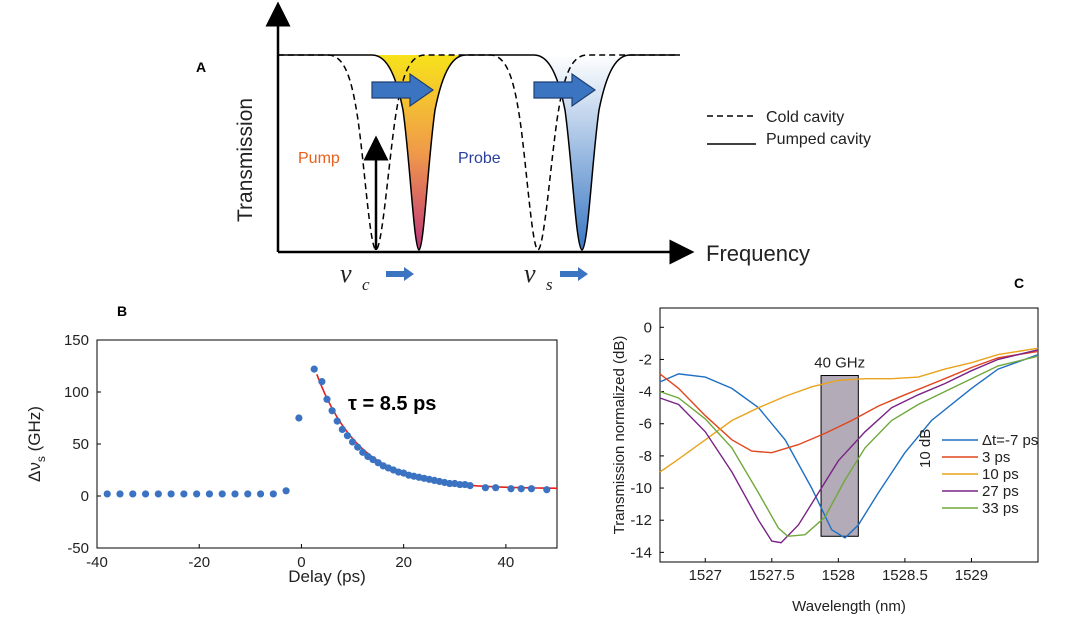 The height and width of the screenshot is (617, 1084). Describe the element at coordinates (366, 284) in the screenshot. I see `nu-c-subscript: c` at that location.